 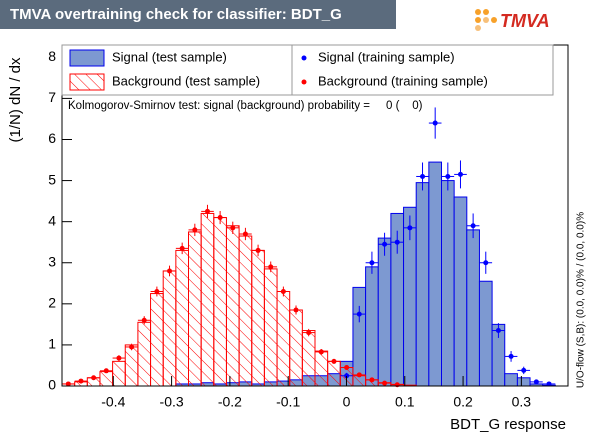 What do you see at coordinates (52, 138) in the screenshot?
I see `y-tick-label: 6` at bounding box center [52, 138].